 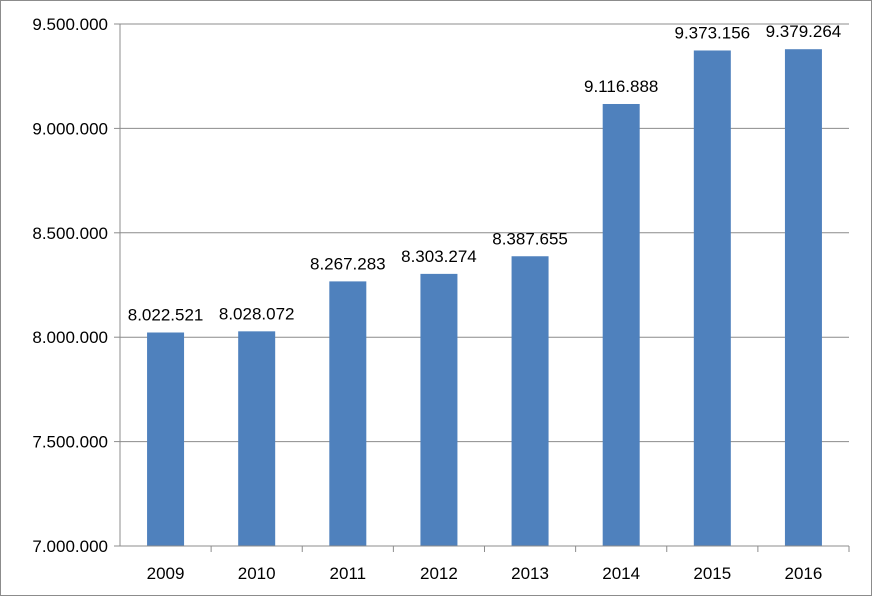 I want to click on data-label: 8.303.274, so click(x=439, y=256).